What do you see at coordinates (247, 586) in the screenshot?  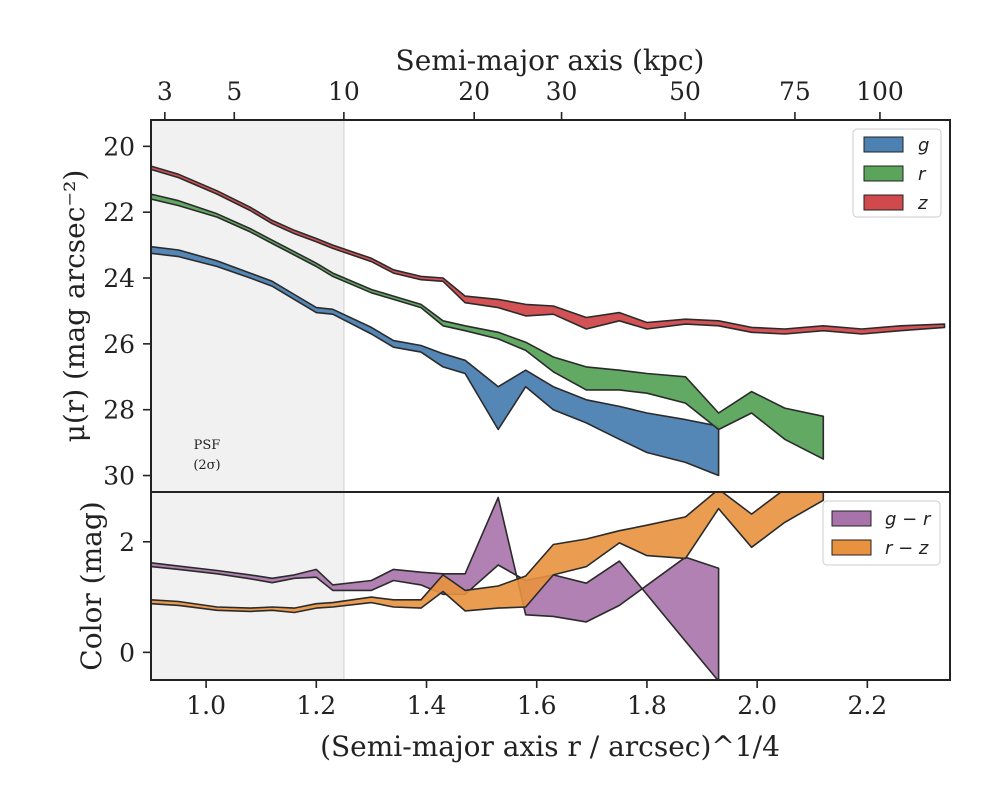 I see `psf-region-bottom` at bounding box center [247, 586].